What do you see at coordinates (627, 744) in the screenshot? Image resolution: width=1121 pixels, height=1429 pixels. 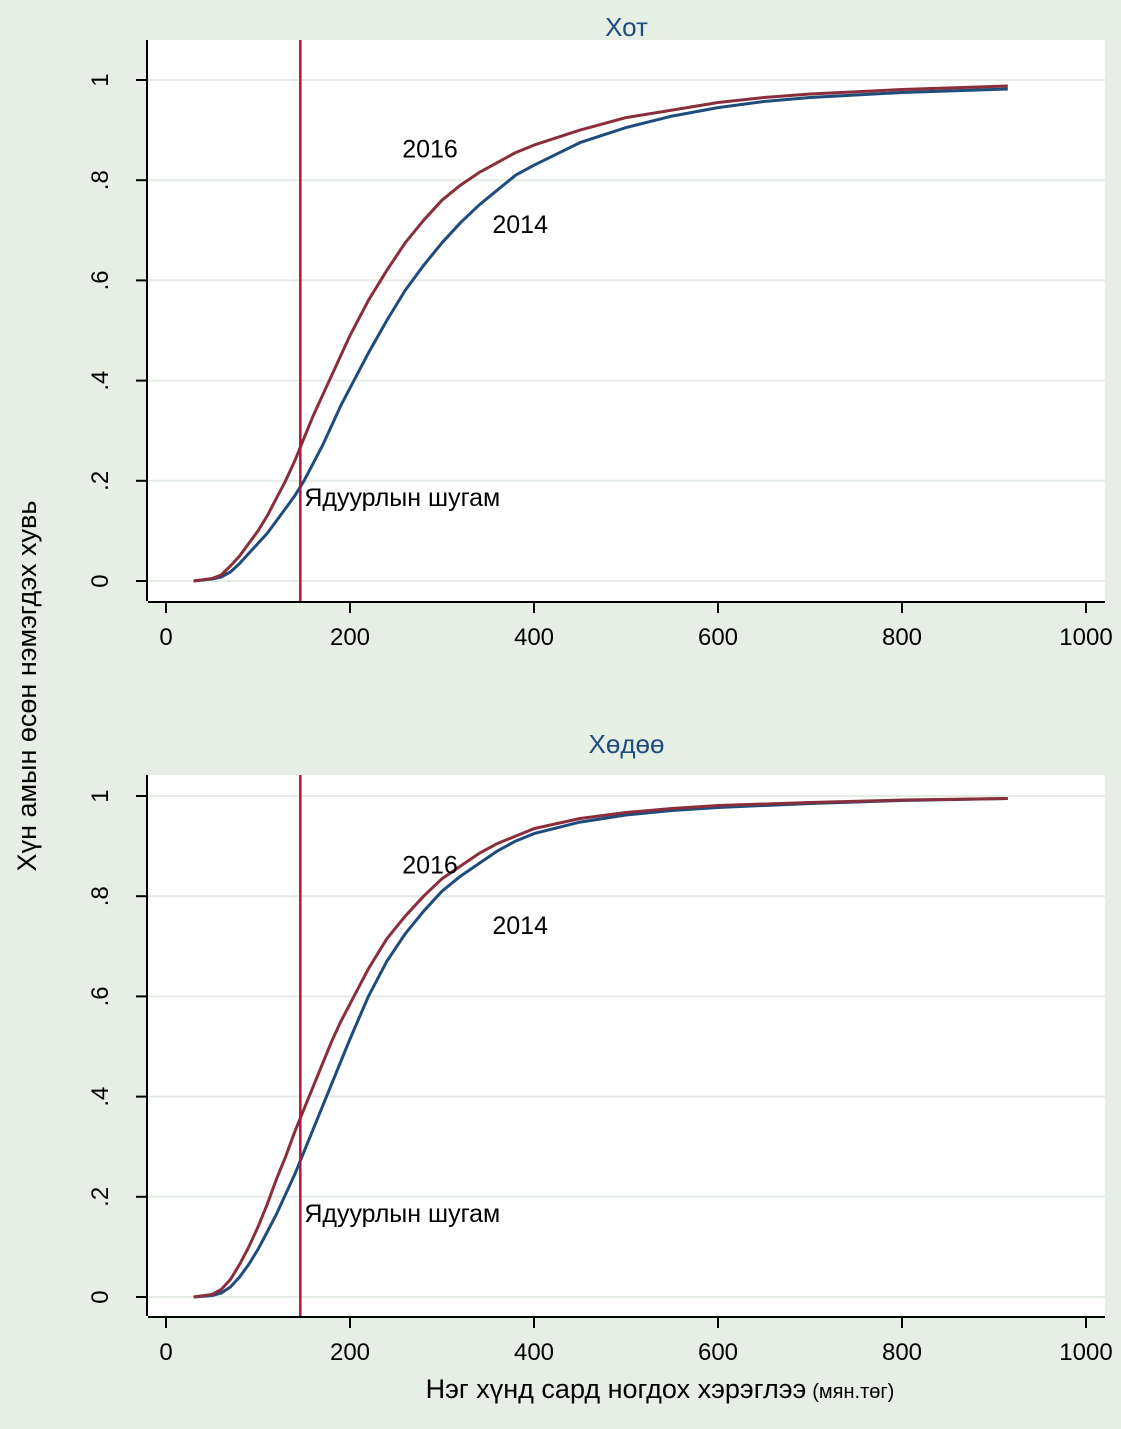 I see `panel-title: Хөдөө` at bounding box center [627, 744].